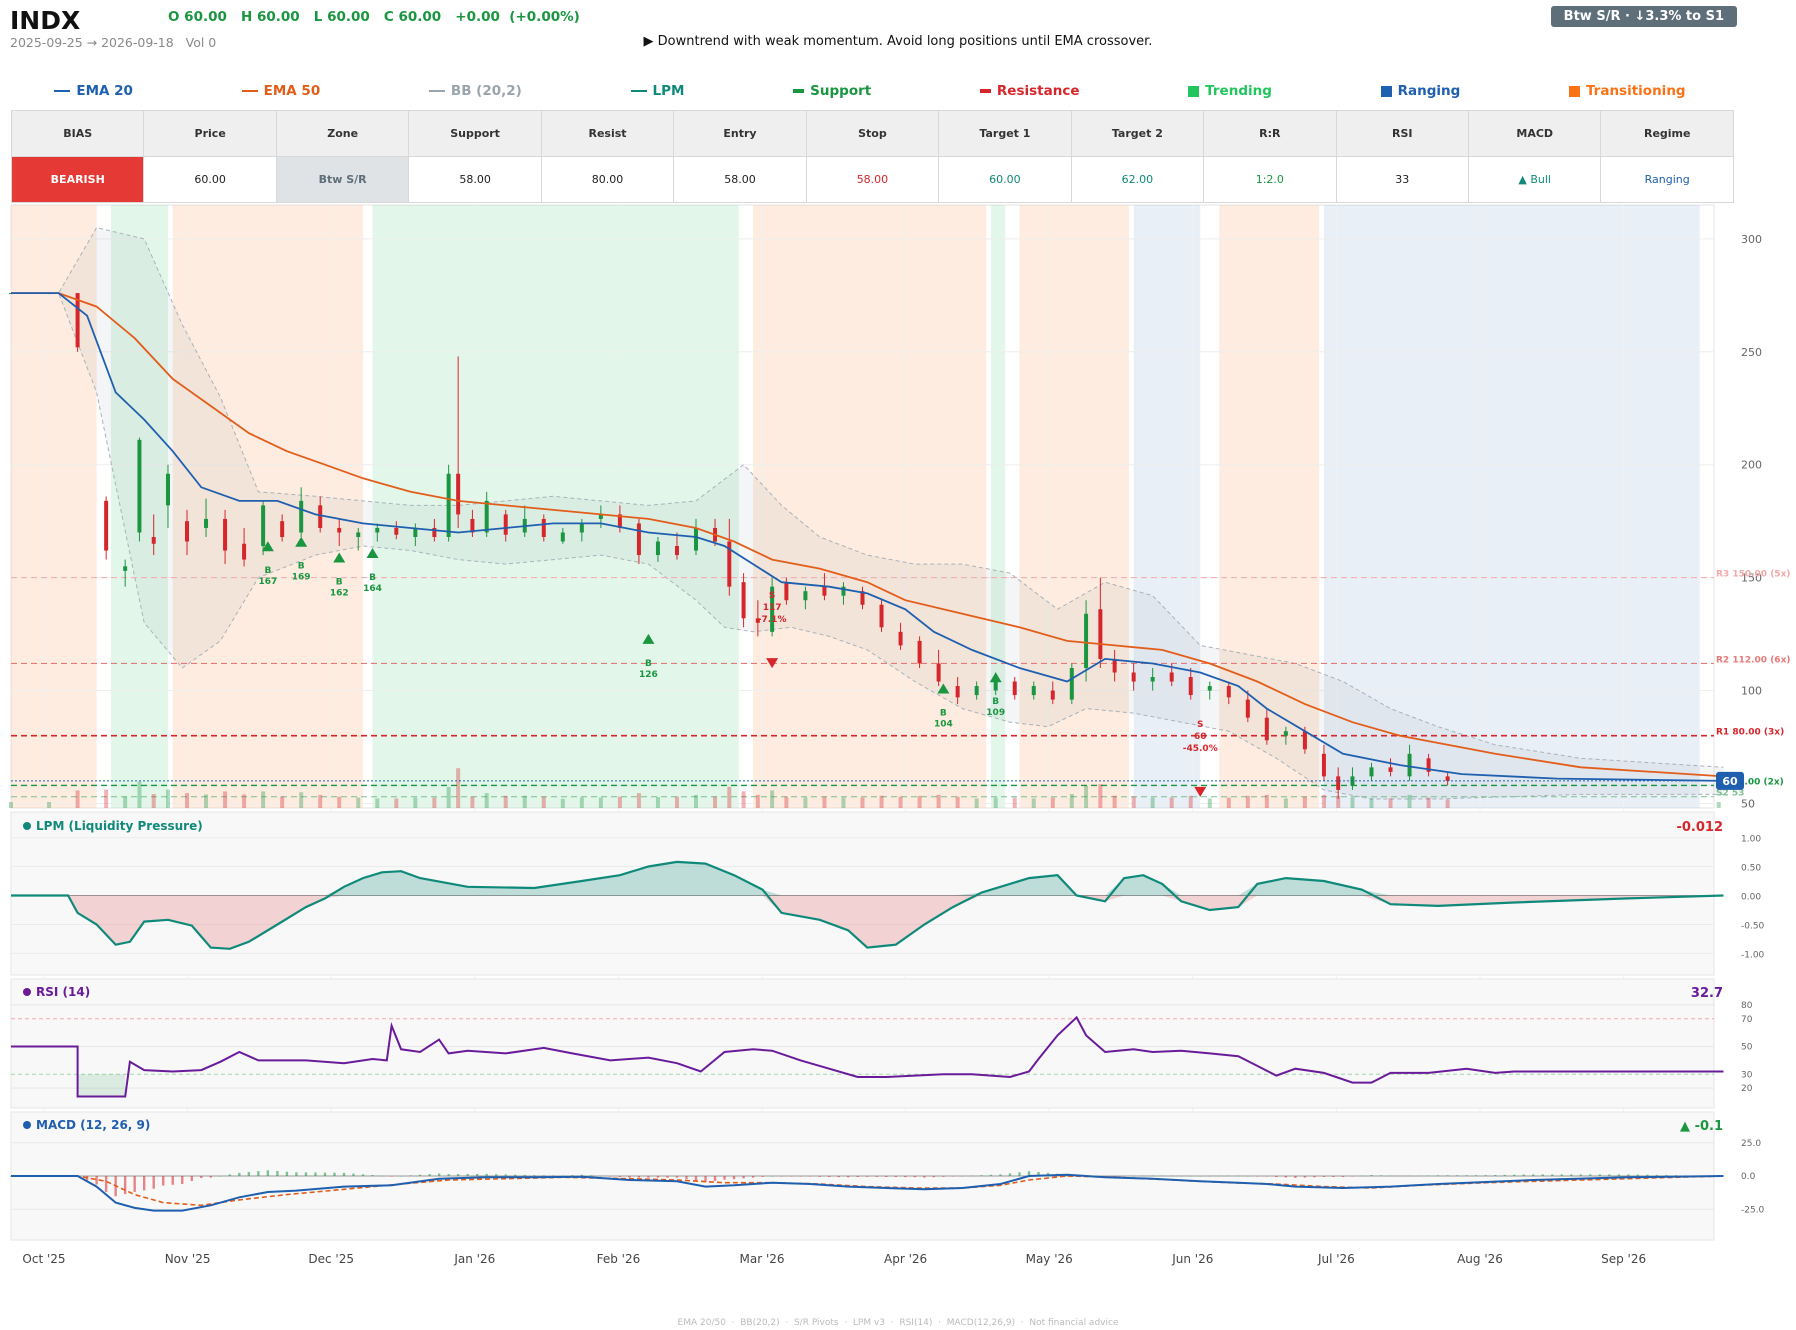 This screenshot has width=1796, height=1330. Describe the element at coordinates (1753, 1210) in the screenshot. I see `macd-y-tick: -25.0` at that location.